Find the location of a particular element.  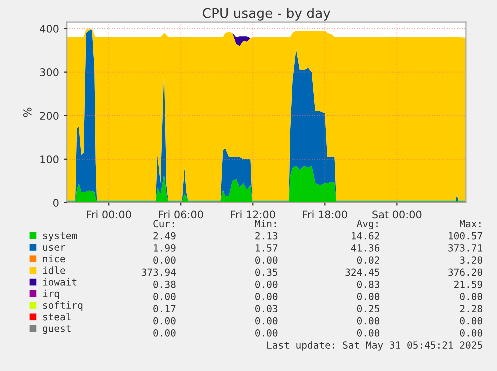

x-tick-label: Sat 00:00 is located at coordinates (397, 214).